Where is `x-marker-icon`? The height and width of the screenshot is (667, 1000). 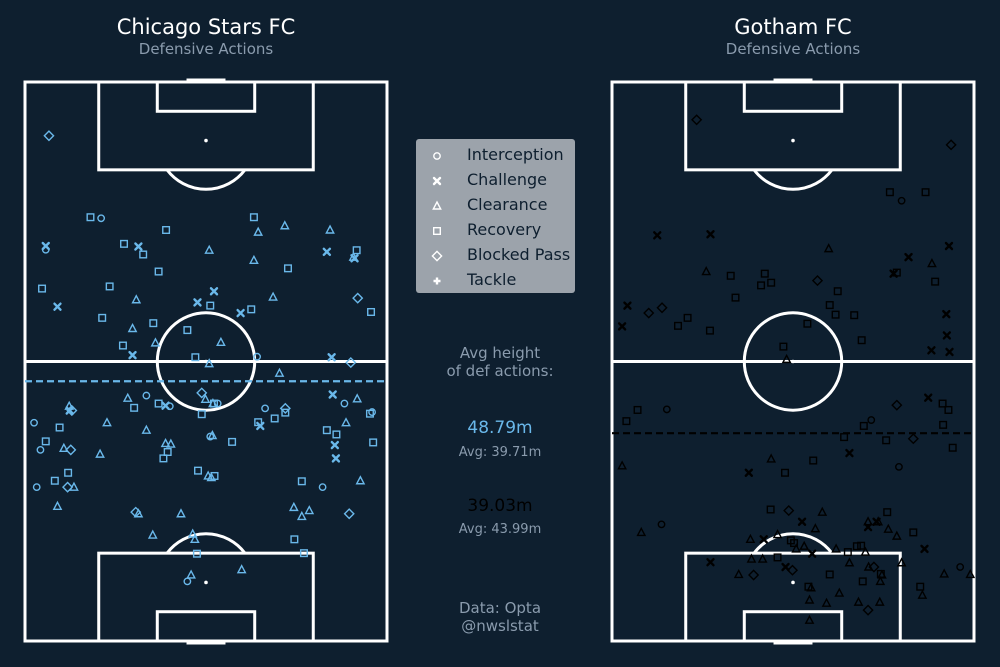 x-marker-icon is located at coordinates (437, 181).